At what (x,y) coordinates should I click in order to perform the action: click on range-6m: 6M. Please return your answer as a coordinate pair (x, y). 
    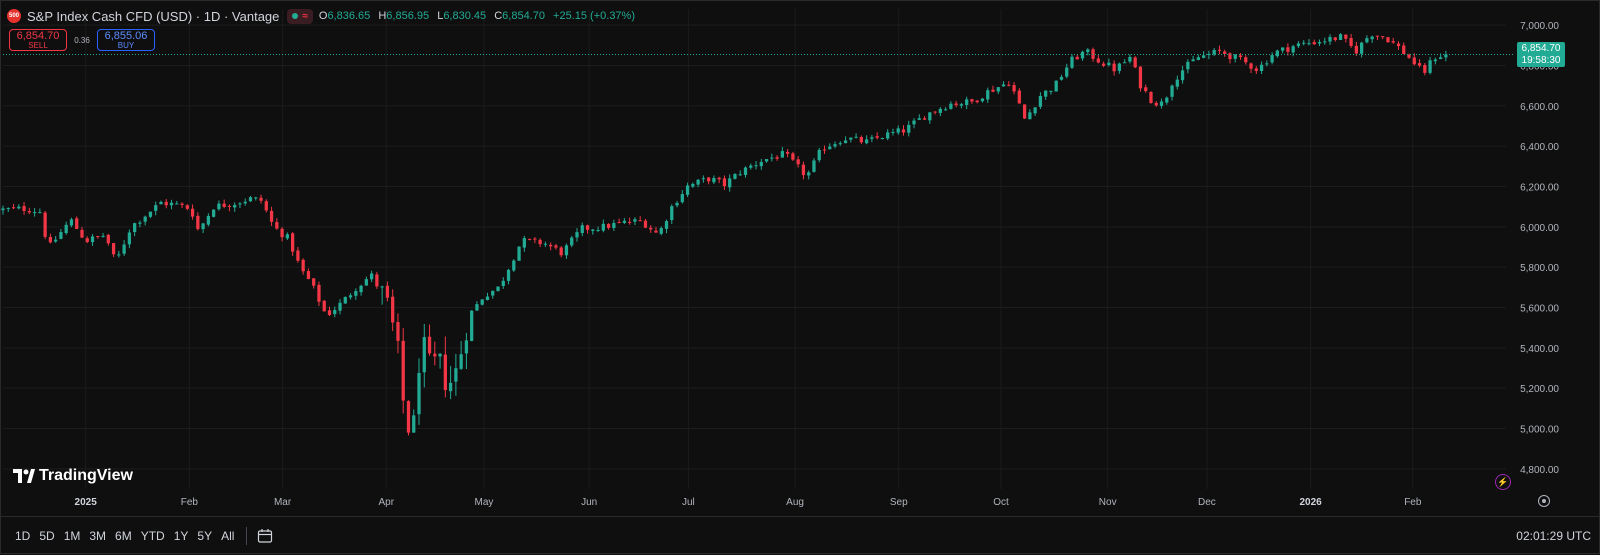
    Looking at the image, I should click on (123, 536).